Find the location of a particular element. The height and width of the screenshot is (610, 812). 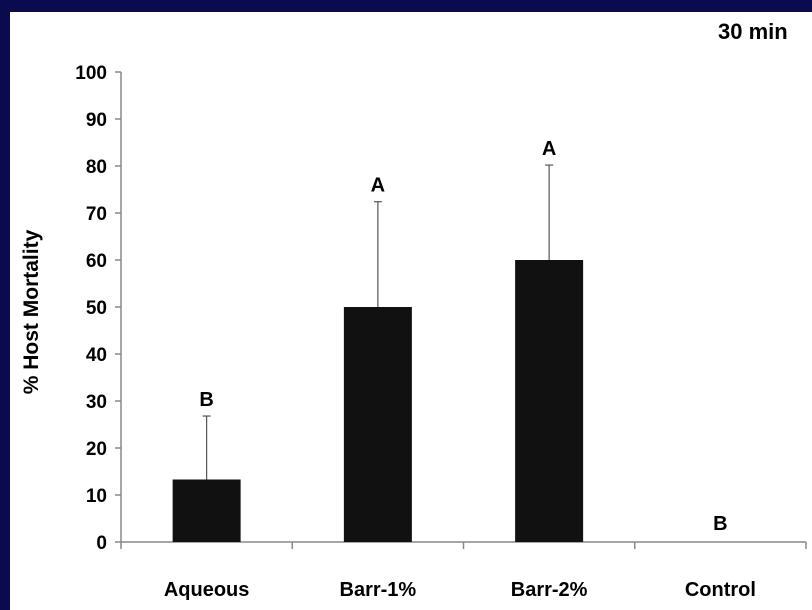

y-tick-label: 100 is located at coordinates (91, 73).